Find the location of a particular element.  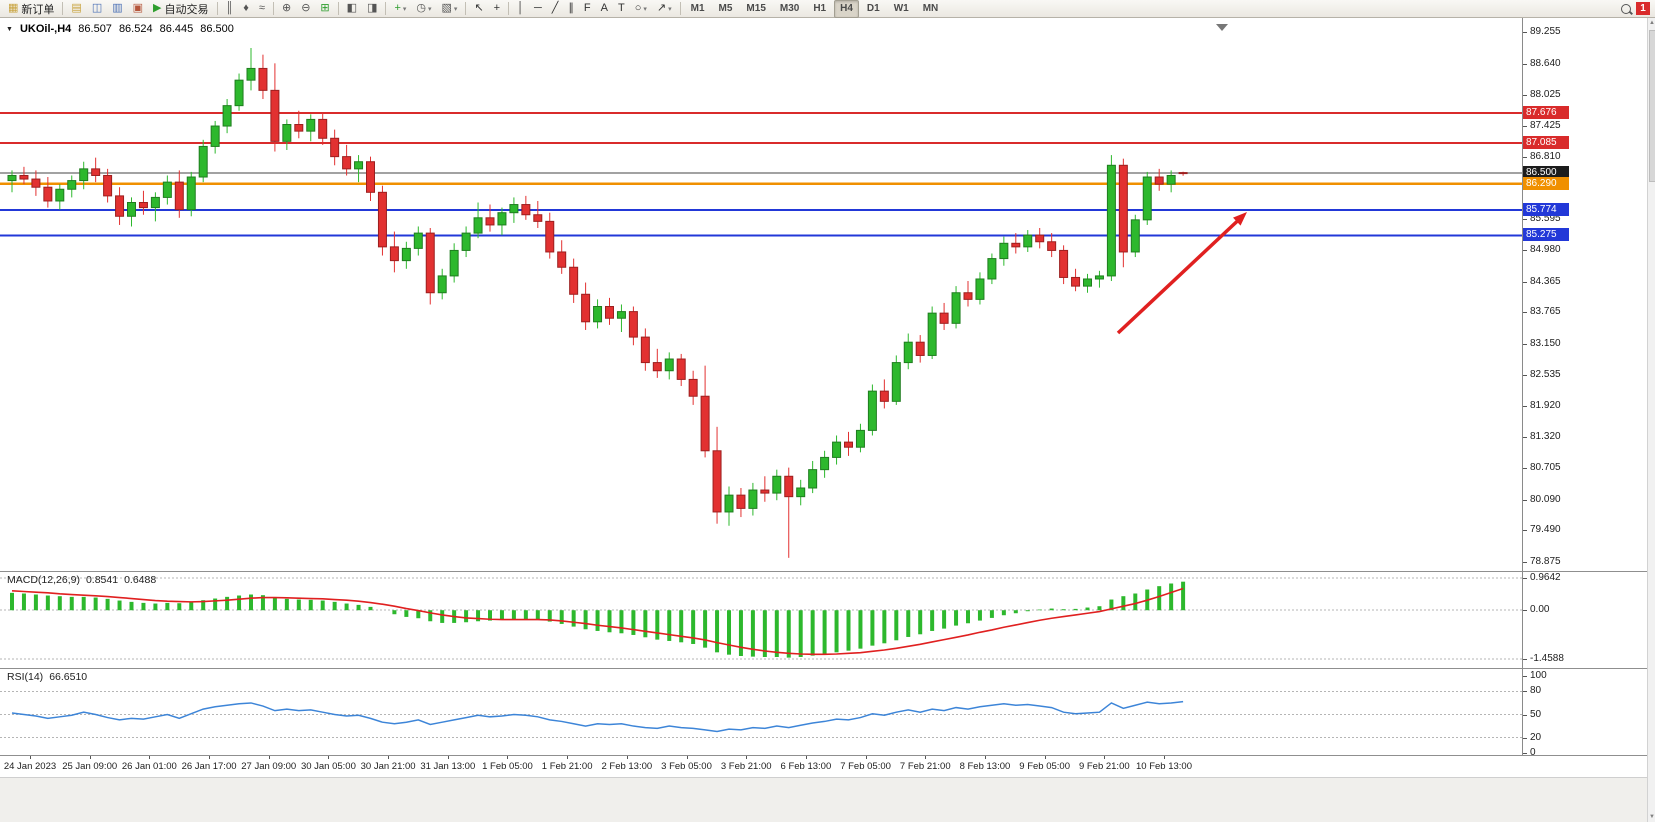

rsi-indicator-panel is located at coordinates (761, 711).